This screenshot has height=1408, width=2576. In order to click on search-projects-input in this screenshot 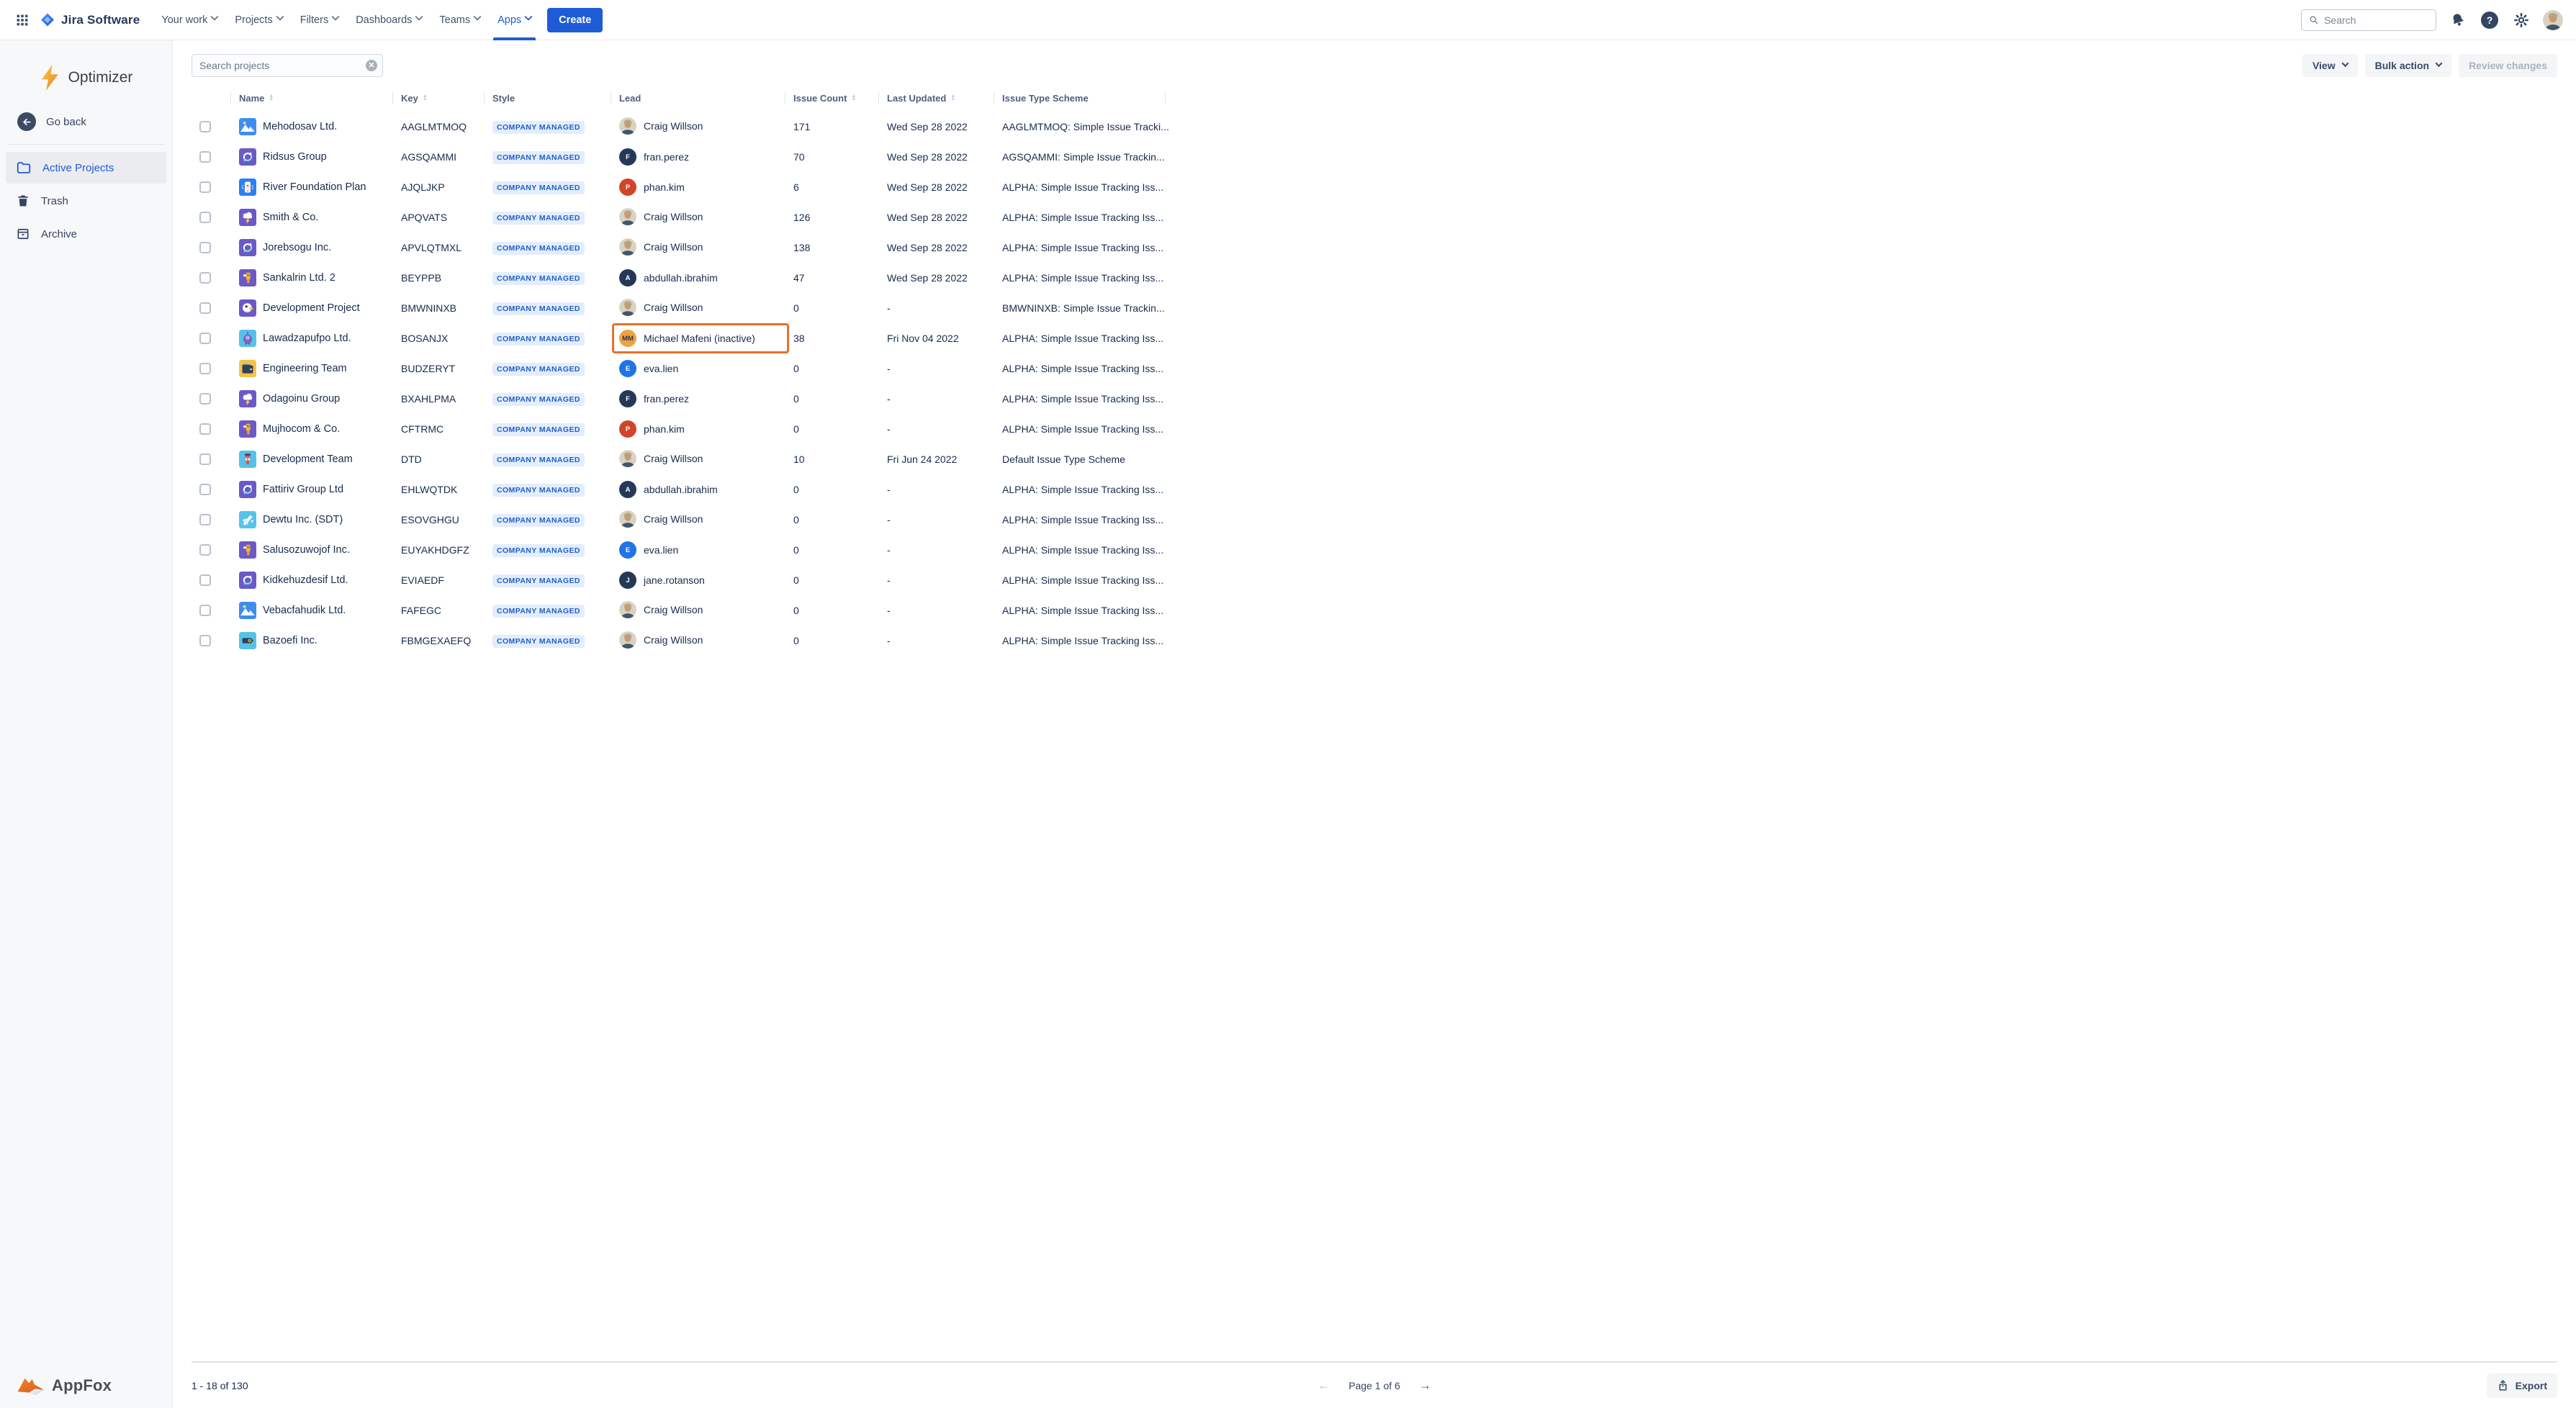, I will do `click(287, 65)`.